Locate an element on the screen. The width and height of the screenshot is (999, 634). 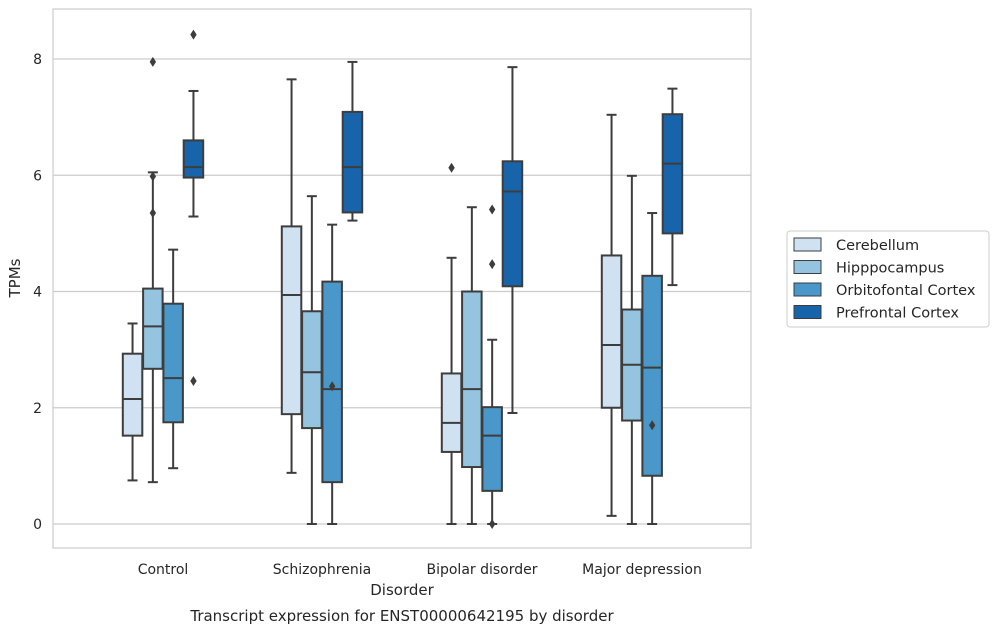
y-tick-label: 0 is located at coordinates (37, 525).